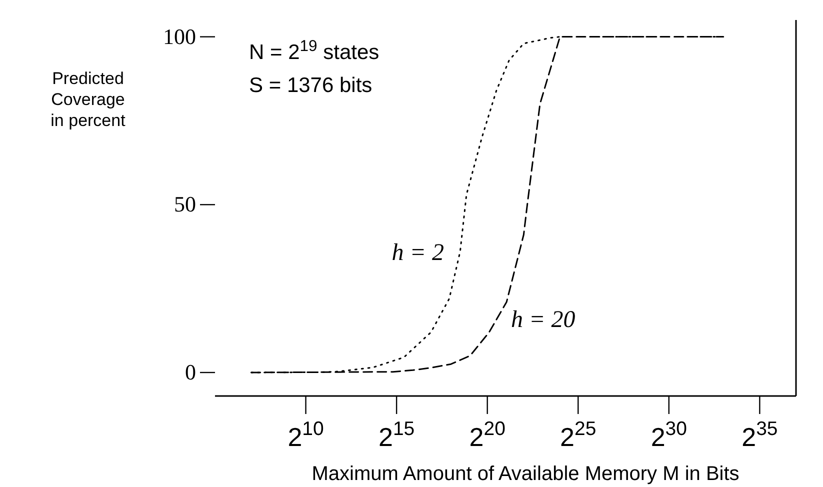 The height and width of the screenshot is (487, 823). Describe the element at coordinates (543, 320) in the screenshot. I see `series-label: h = 20` at that location.